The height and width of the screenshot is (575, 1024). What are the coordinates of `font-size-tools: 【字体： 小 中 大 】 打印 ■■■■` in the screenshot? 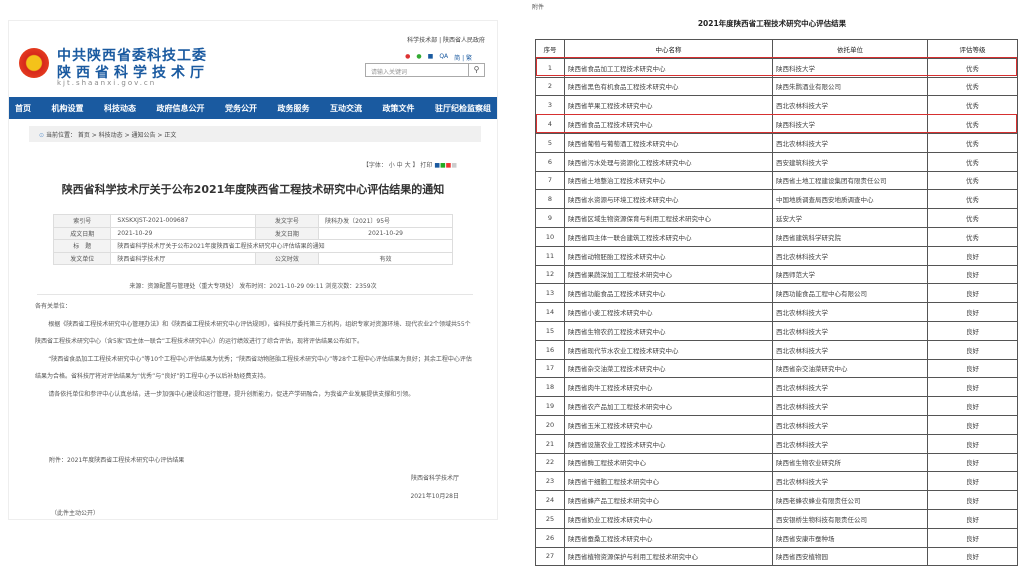 It's located at (410, 164).